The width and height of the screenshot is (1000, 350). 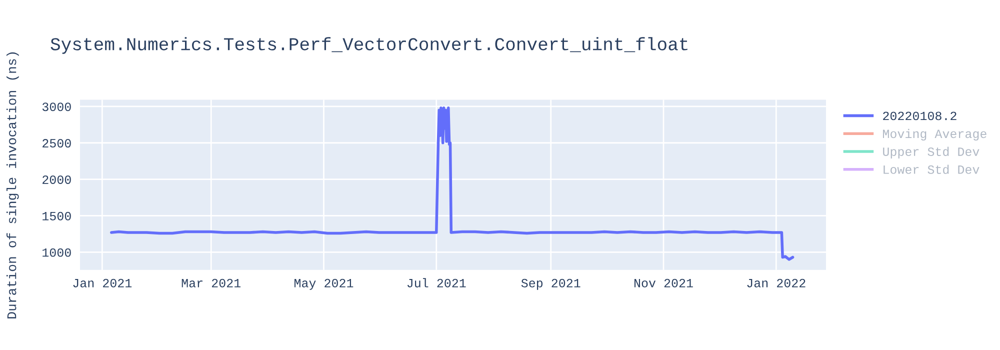 What do you see at coordinates (56, 143) in the screenshot?
I see `y-tick-label: 2500` at bounding box center [56, 143].